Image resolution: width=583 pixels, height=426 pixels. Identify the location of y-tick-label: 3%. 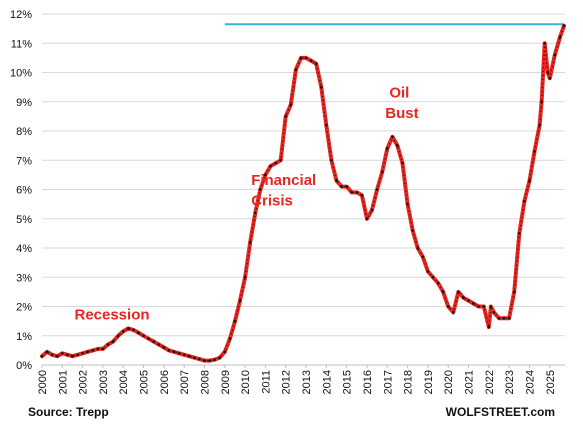
(24, 278).